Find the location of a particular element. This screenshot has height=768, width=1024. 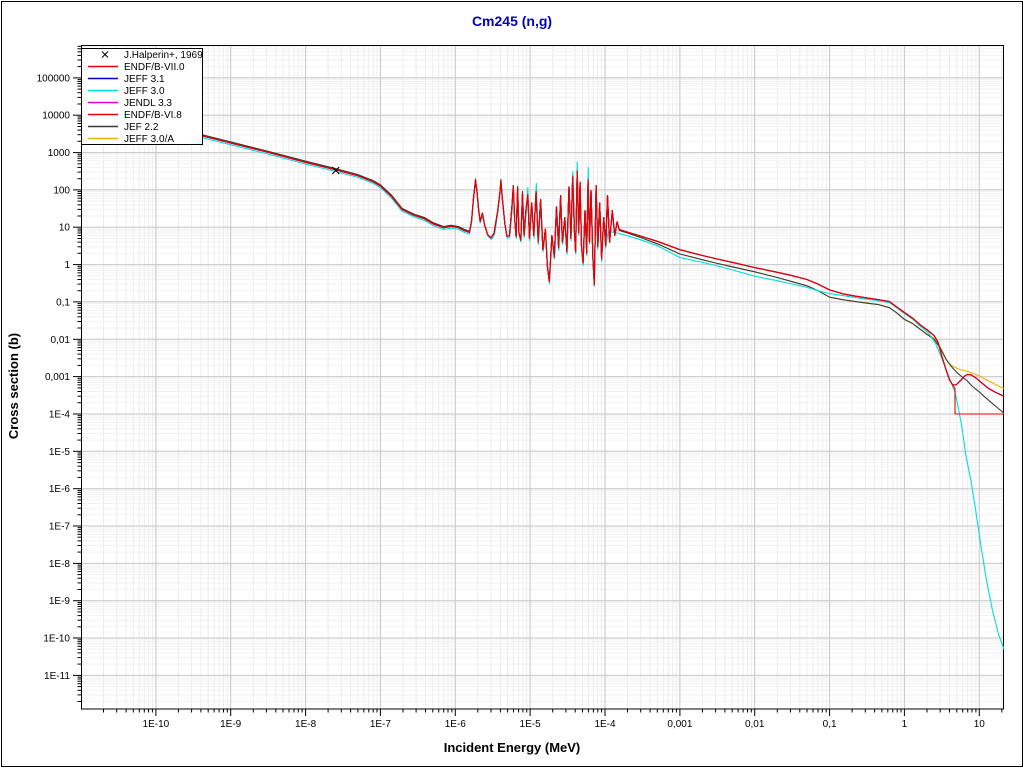

x-tick-label: 1E-9 is located at coordinates (231, 724).